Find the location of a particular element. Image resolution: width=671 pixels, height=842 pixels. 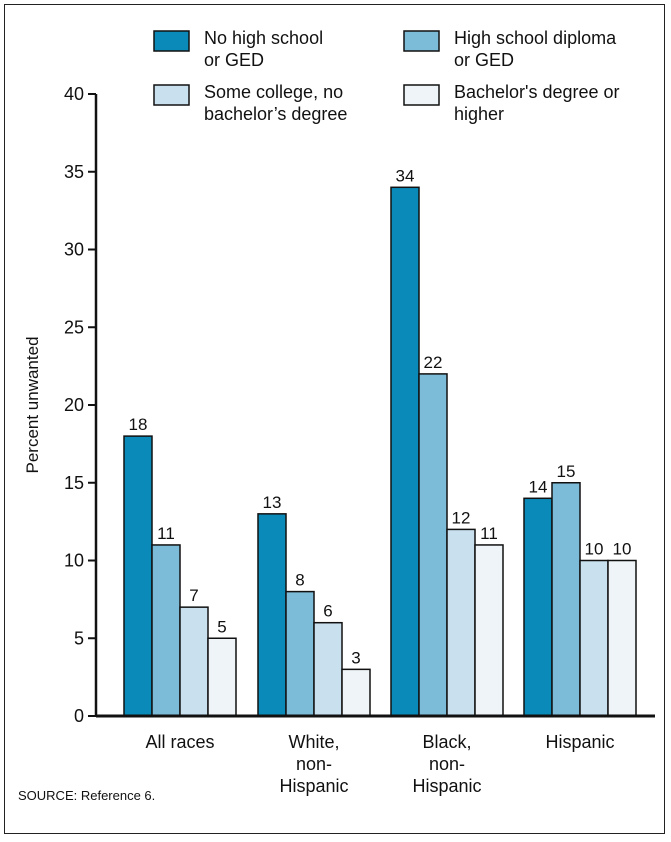

data-label: 15 is located at coordinates (566, 471).